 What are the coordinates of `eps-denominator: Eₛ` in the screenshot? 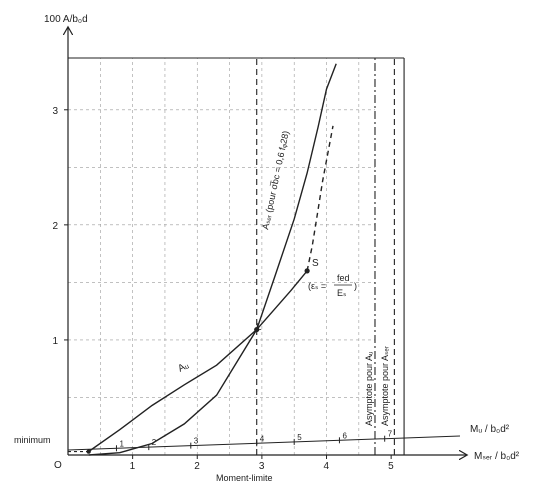 It's located at (341, 293).